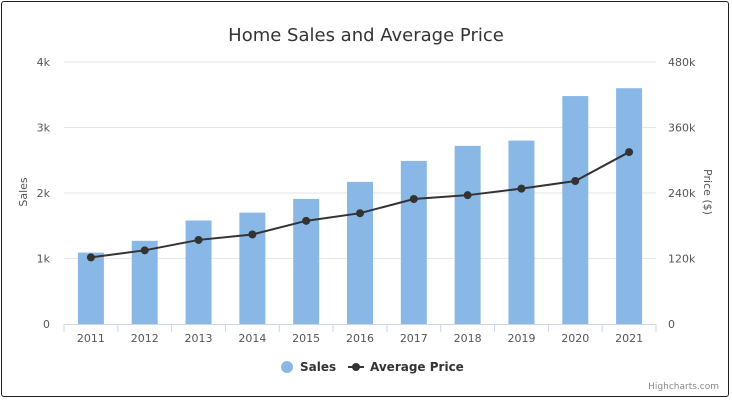 This screenshot has height=400, width=732. Describe the element at coordinates (90, 288) in the screenshot. I see `bar-sales-2011` at that location.